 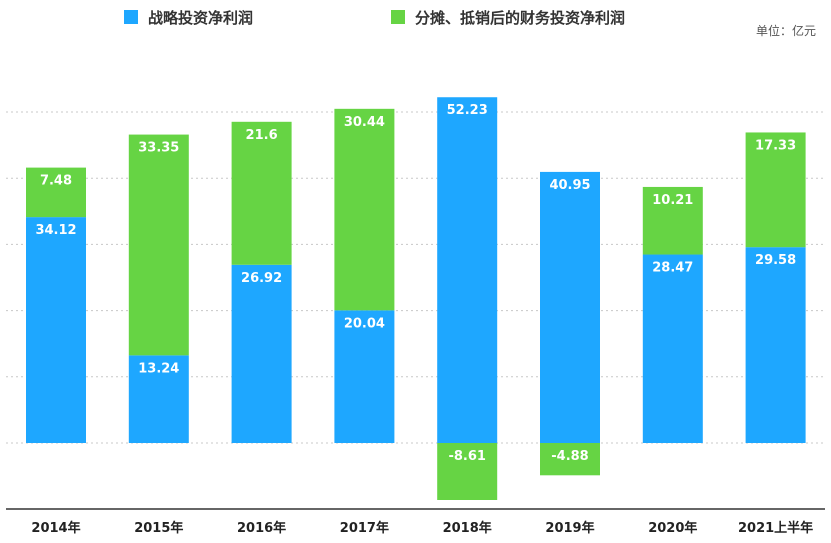 I want to click on value-label-financial: -8.61, so click(x=466, y=456).